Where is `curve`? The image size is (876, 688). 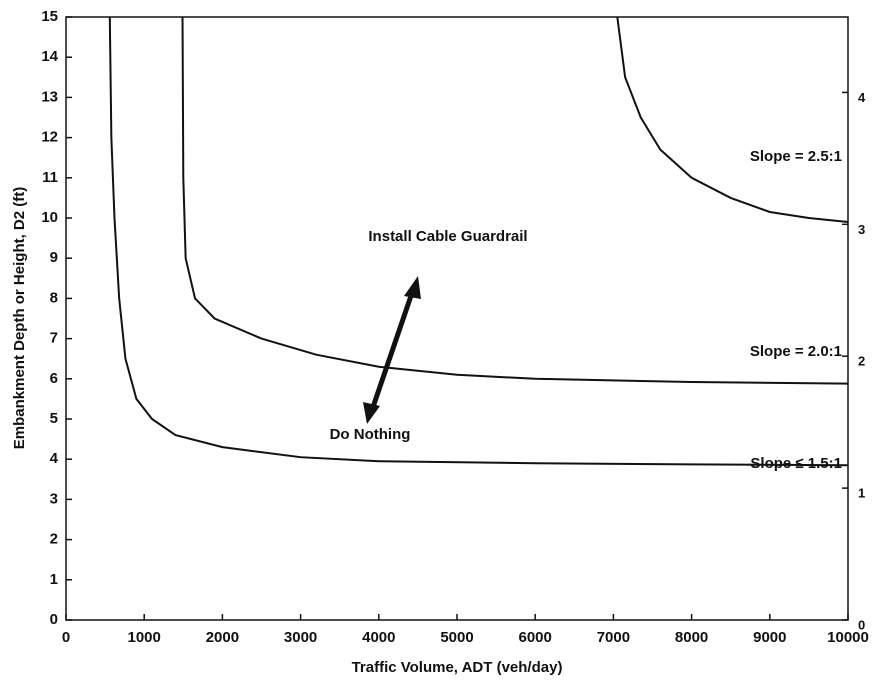 curve is located at coordinates (732, 120).